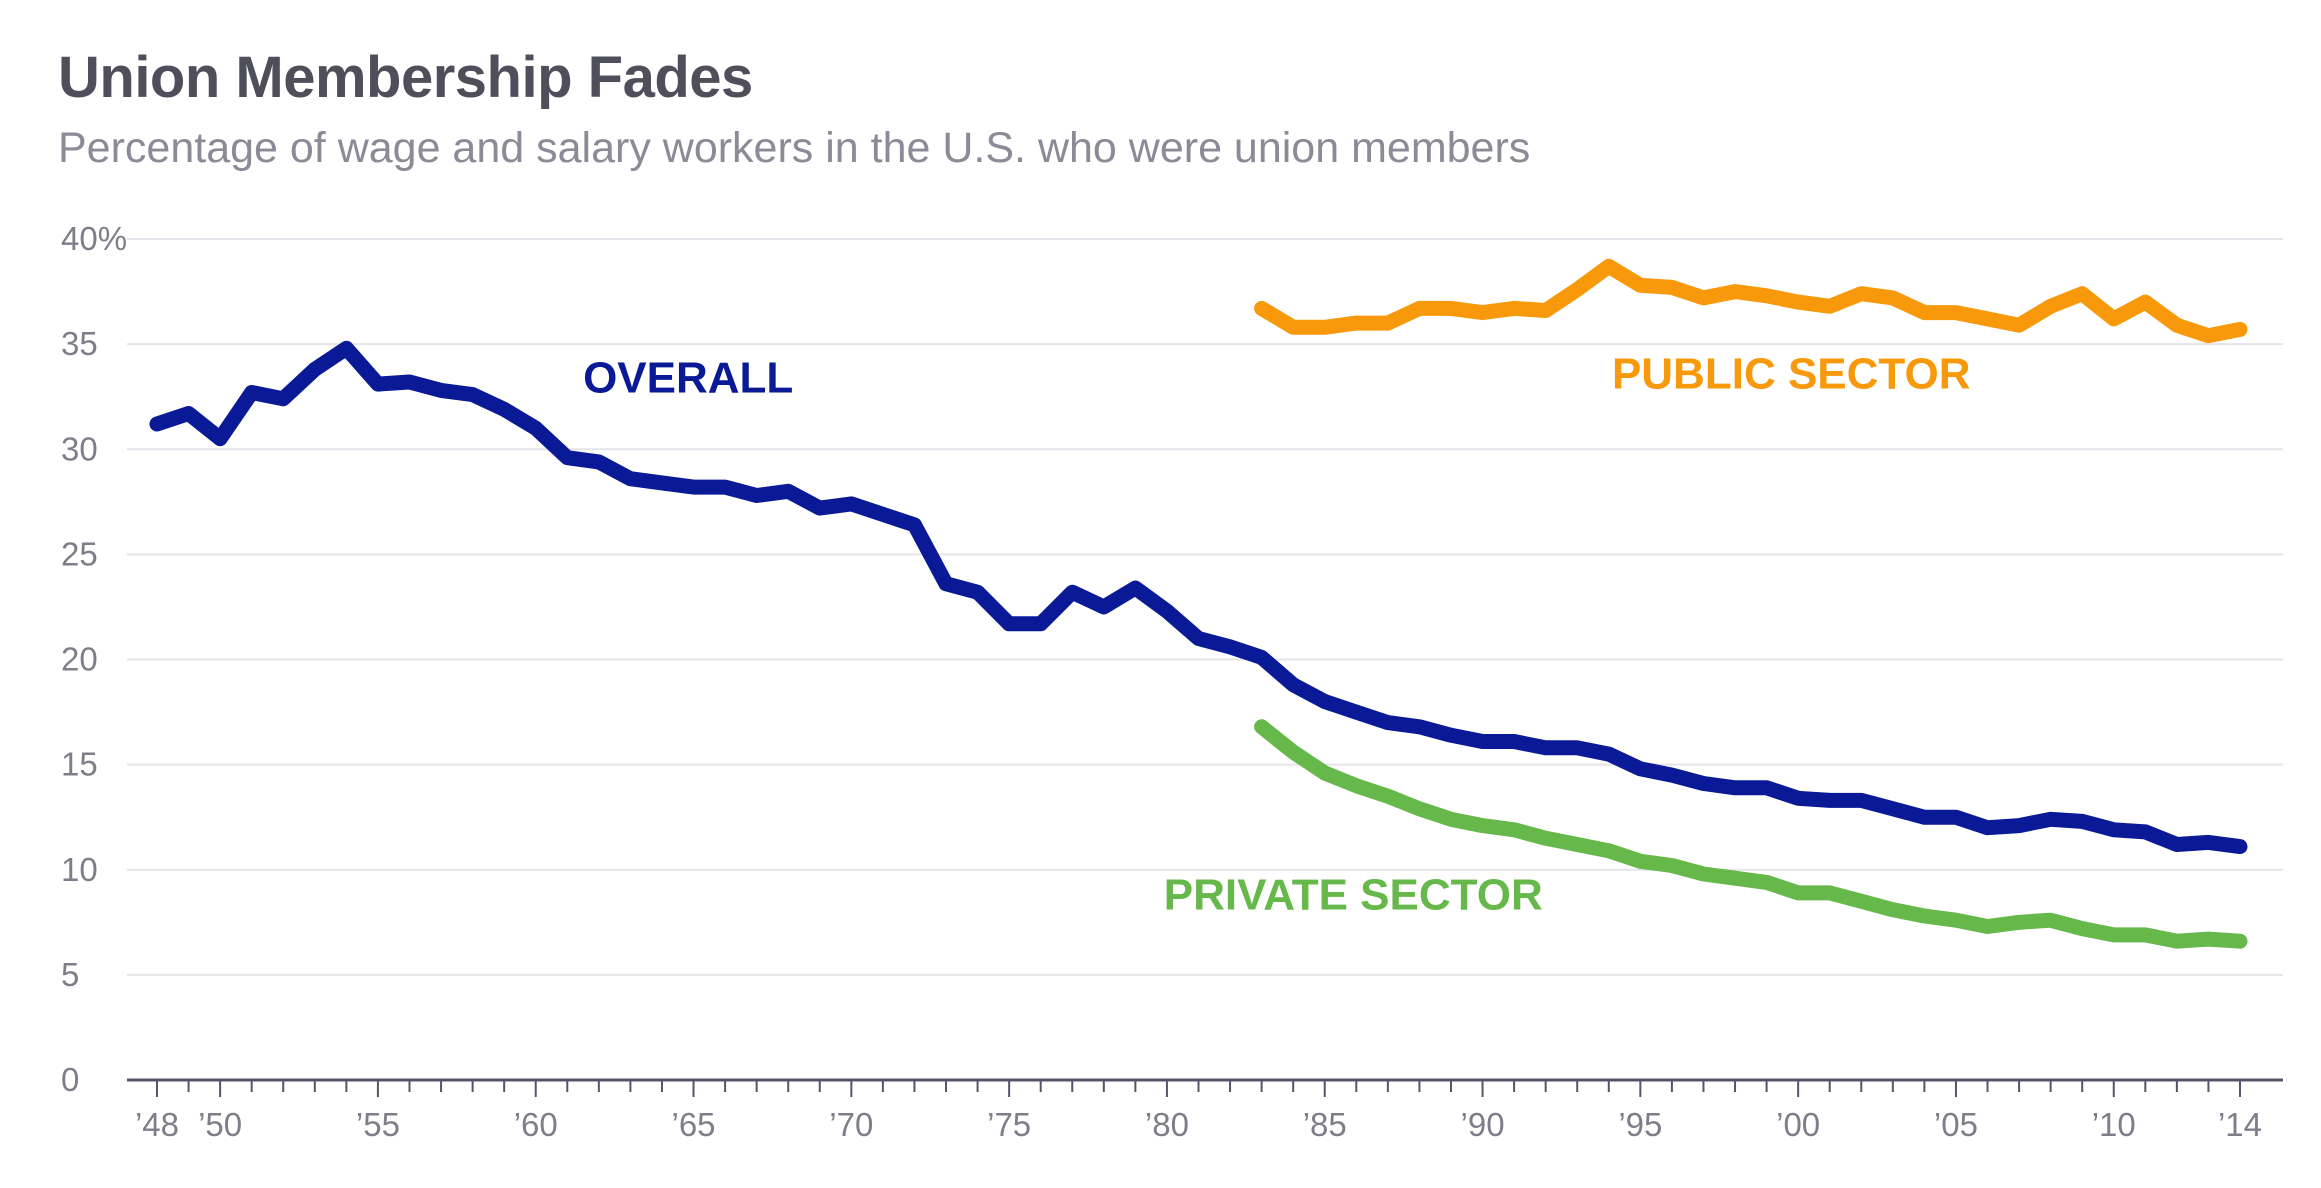 The height and width of the screenshot is (1188, 2321). I want to click on y-tick-label: 20, so click(79, 659).